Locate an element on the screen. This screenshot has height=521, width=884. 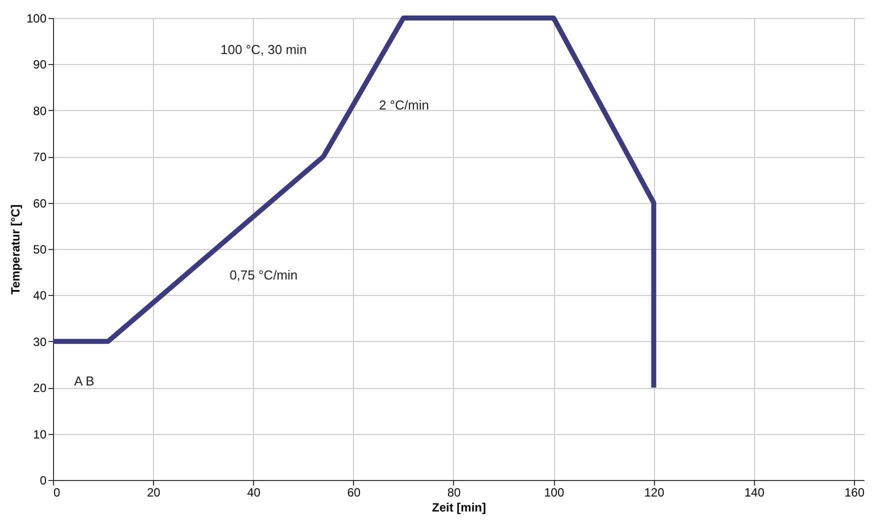
y-tick-label: 0 is located at coordinates (43, 481).